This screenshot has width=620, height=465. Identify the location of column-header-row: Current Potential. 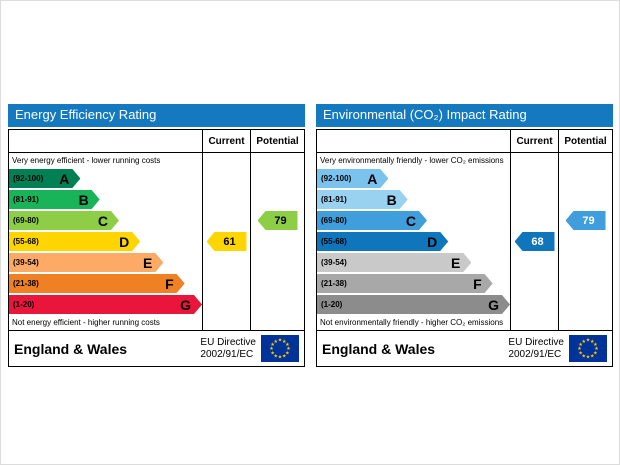
(464, 141).